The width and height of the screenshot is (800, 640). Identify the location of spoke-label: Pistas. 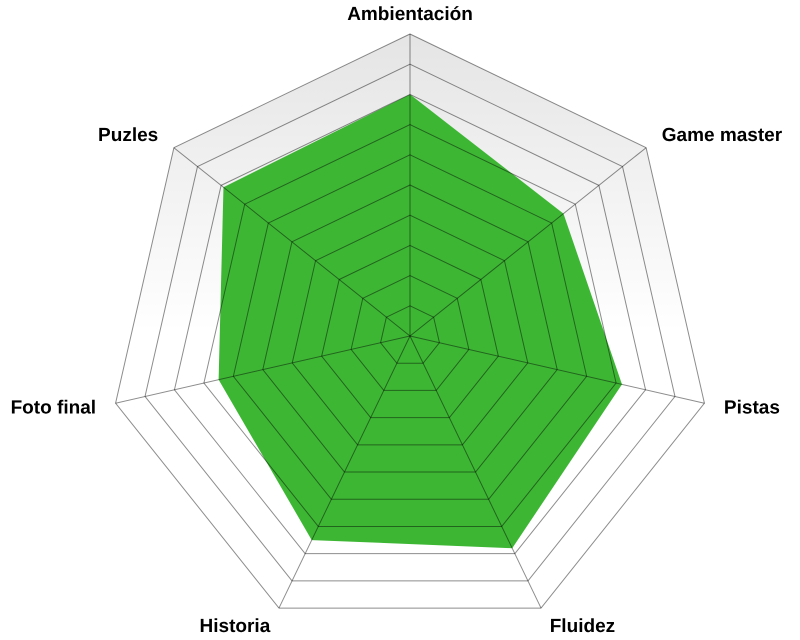
(752, 407).